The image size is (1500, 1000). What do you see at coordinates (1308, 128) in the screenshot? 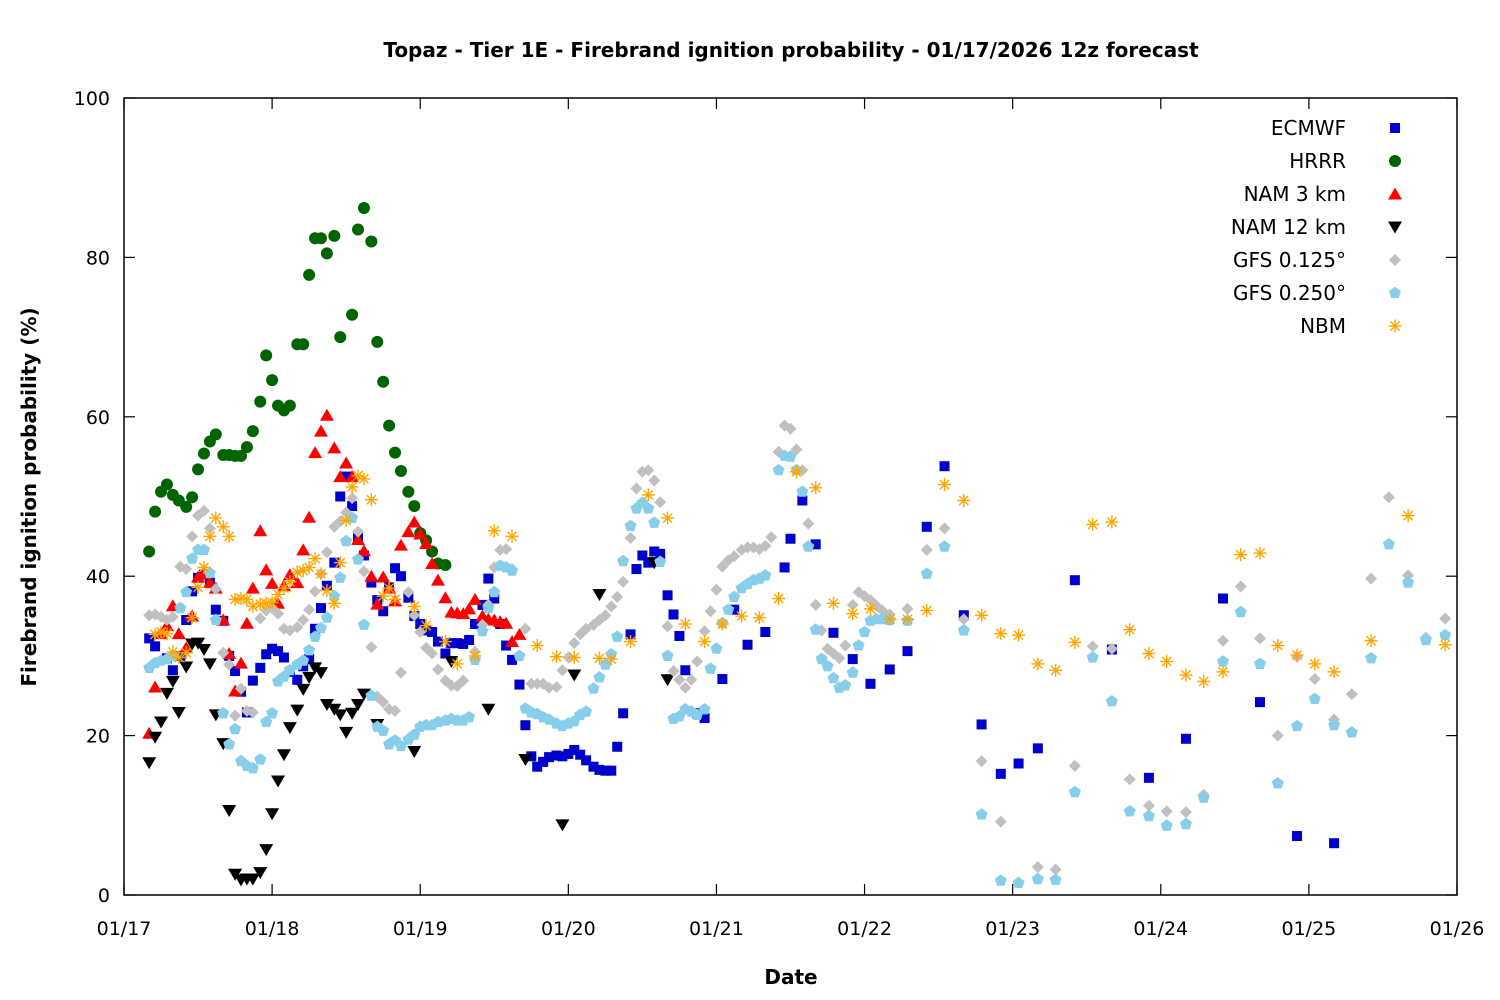
I see `legend-label: ECMWF` at bounding box center [1308, 128].